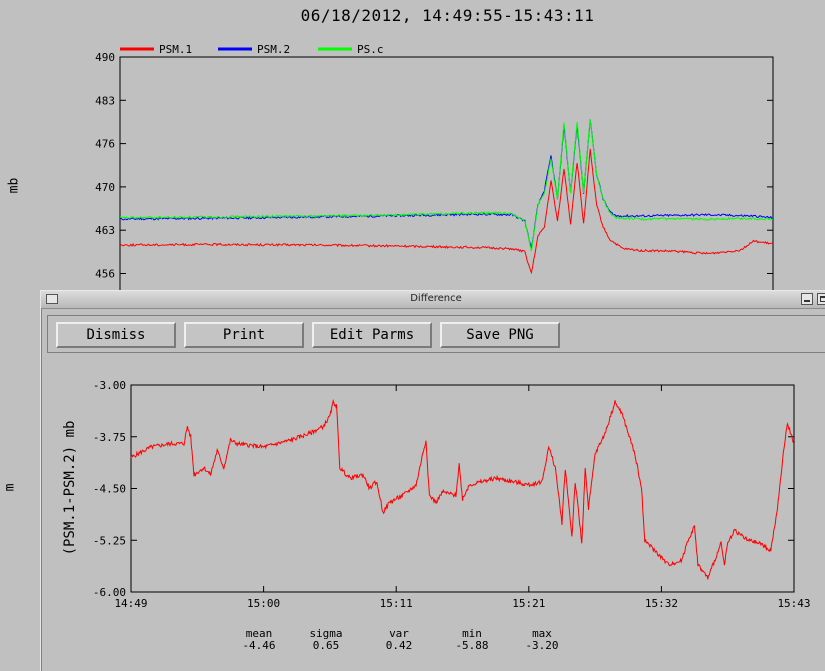  I want to click on y-tick-label: 476, so click(105, 144).